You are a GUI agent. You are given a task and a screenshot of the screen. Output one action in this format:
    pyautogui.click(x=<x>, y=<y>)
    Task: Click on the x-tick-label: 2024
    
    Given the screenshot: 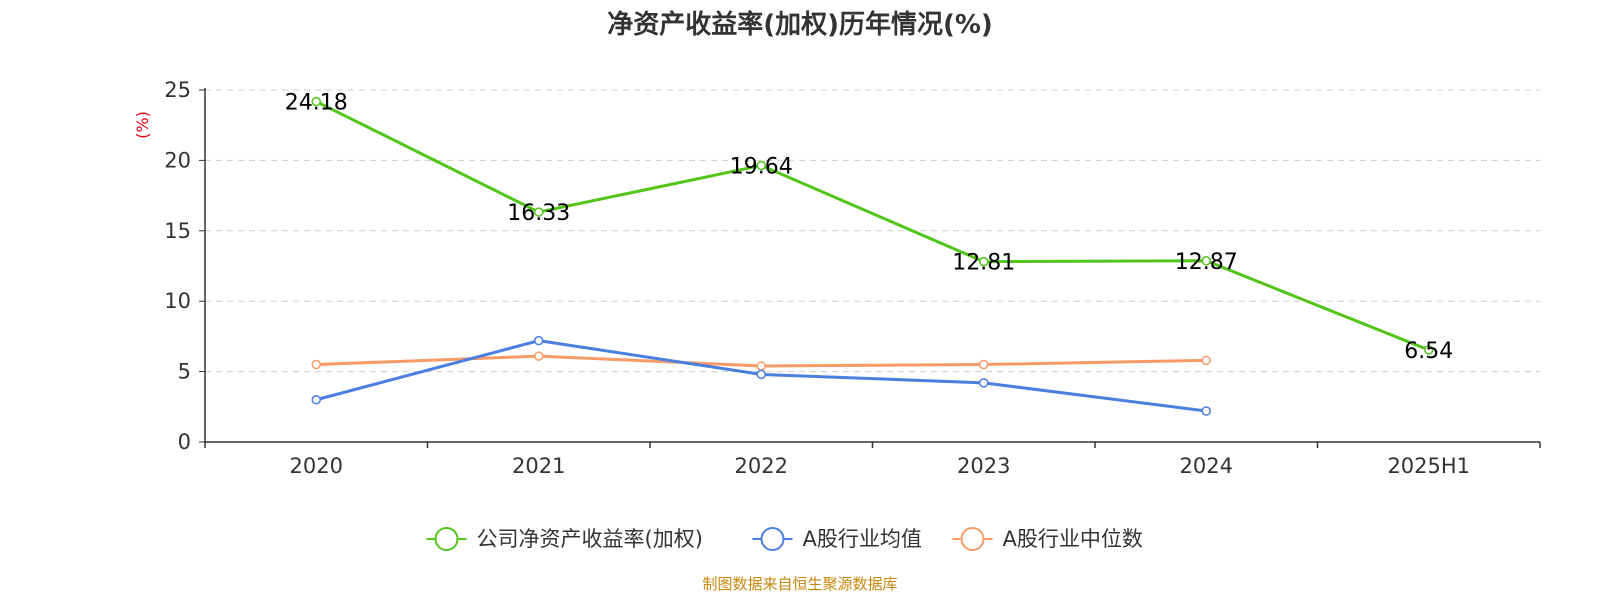 What is the action you would take?
    pyautogui.click(x=1206, y=466)
    